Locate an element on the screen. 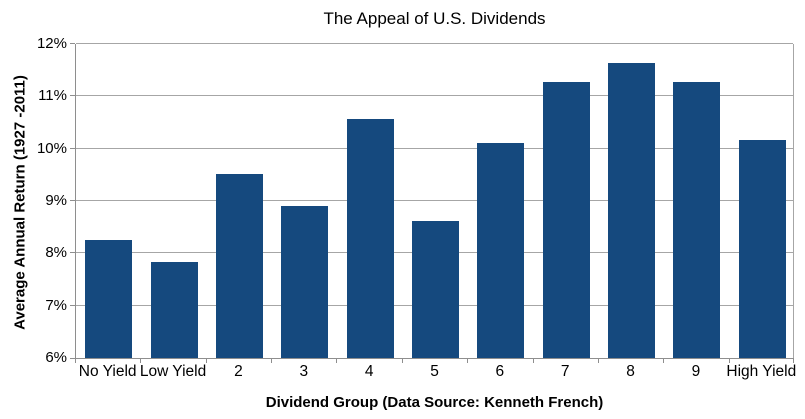 This screenshot has width=805, height=419. bar-low-yield is located at coordinates (174, 309).